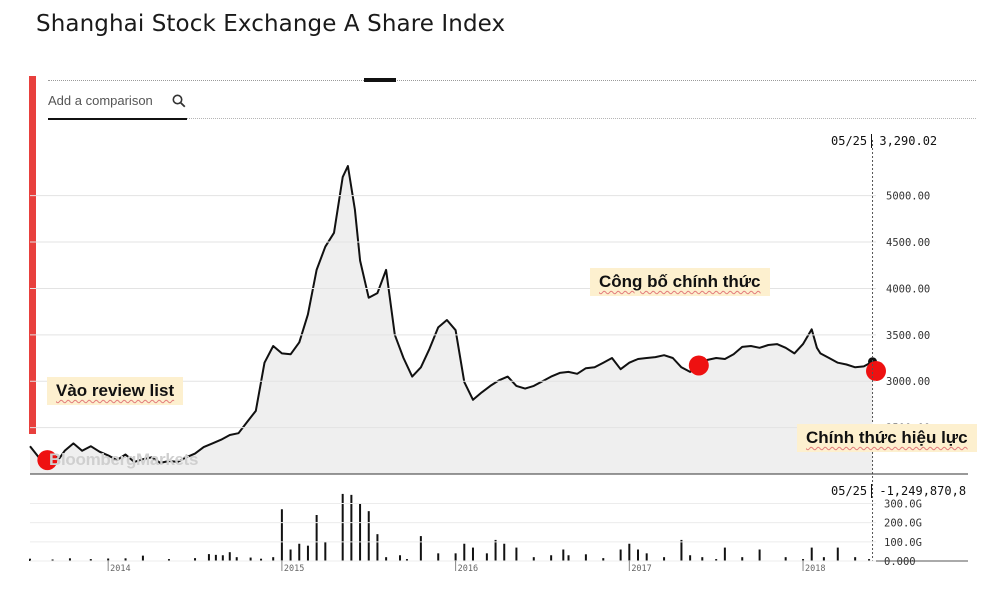  What do you see at coordinates (900, 562) in the screenshot?
I see `volume-y-tick: 0.000` at bounding box center [900, 562].